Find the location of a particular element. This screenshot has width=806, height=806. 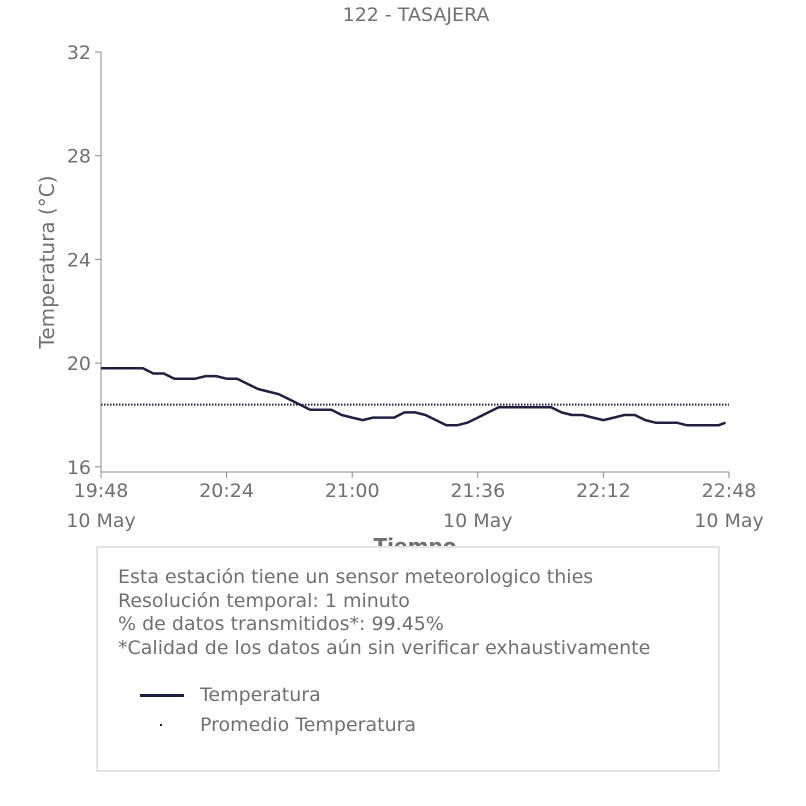

legend-label-temperatura: Temperatura is located at coordinates (260, 695).